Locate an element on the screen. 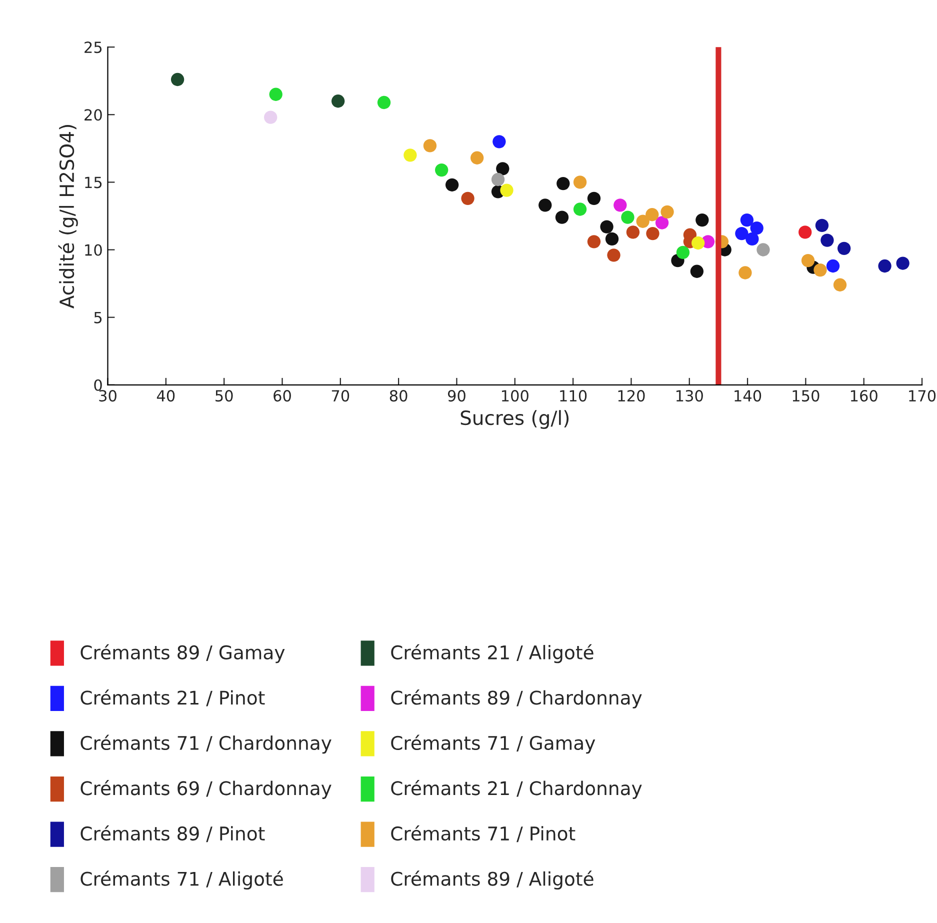  y-tick-label: 10 is located at coordinates (93, 250).